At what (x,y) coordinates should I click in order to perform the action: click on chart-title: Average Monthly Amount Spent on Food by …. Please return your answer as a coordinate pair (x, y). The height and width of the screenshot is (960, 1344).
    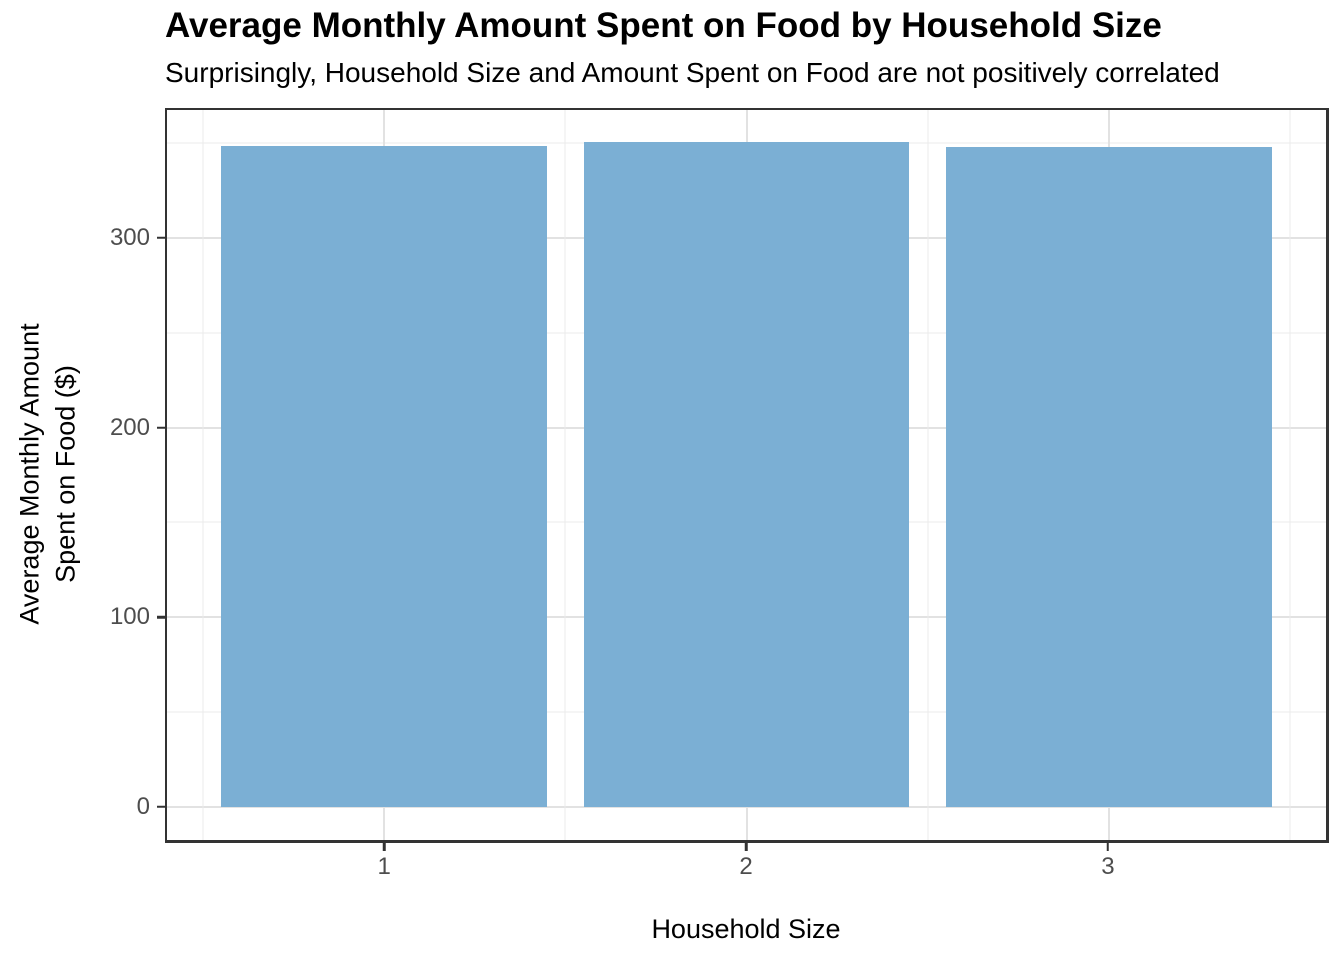
    Looking at the image, I should click on (663, 25).